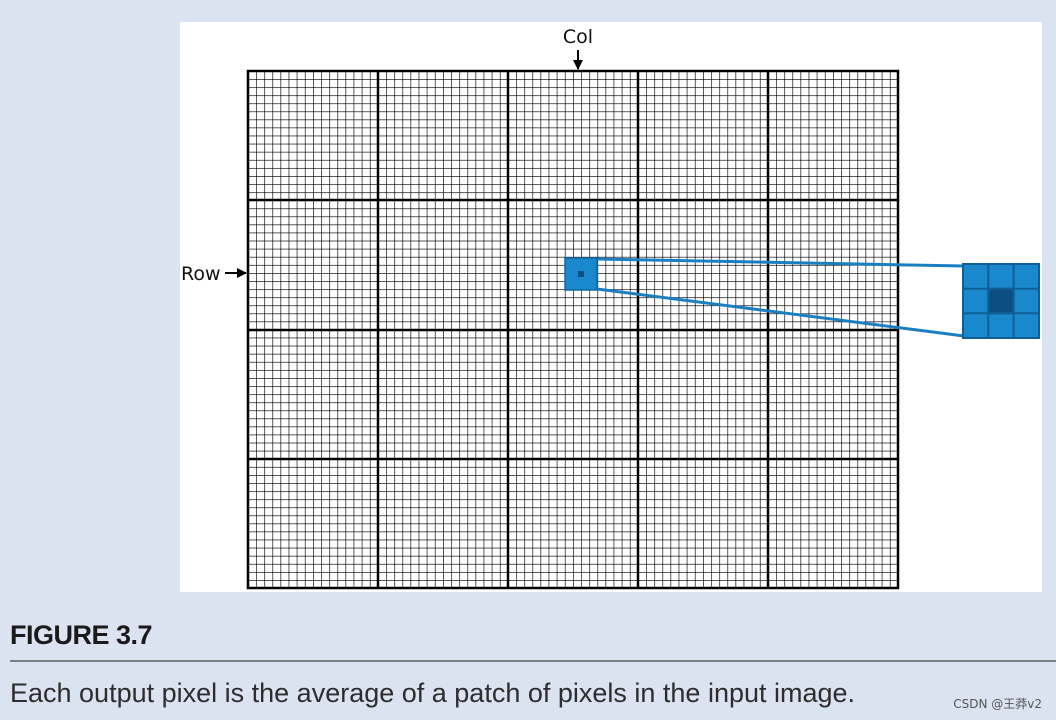  Describe the element at coordinates (81, 635) in the screenshot. I see `figure-number: FIGURE 3.7` at that location.